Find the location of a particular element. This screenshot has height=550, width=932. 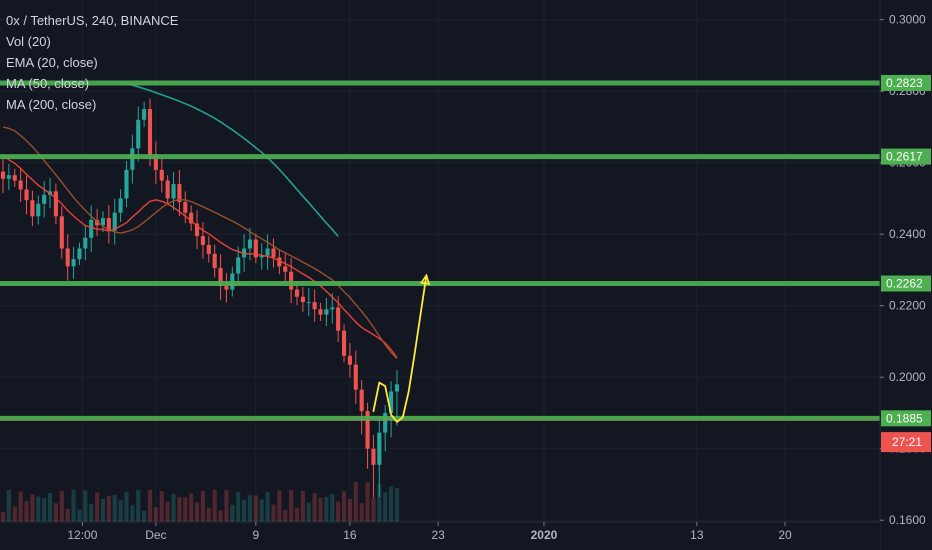

level-price-label: 0.2262 is located at coordinates (904, 284).